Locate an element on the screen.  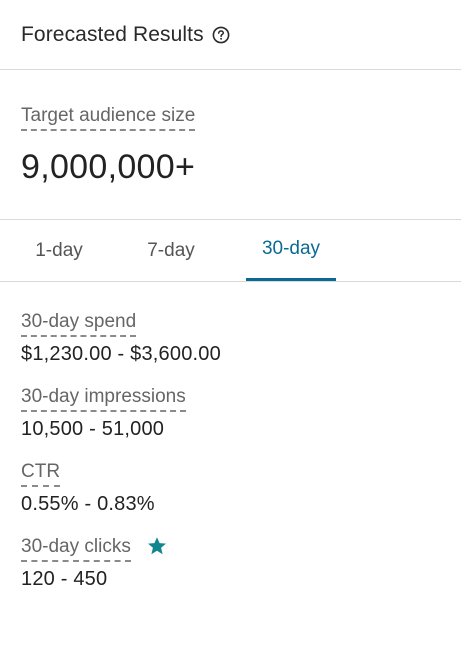
star-icon is located at coordinates (157, 548).